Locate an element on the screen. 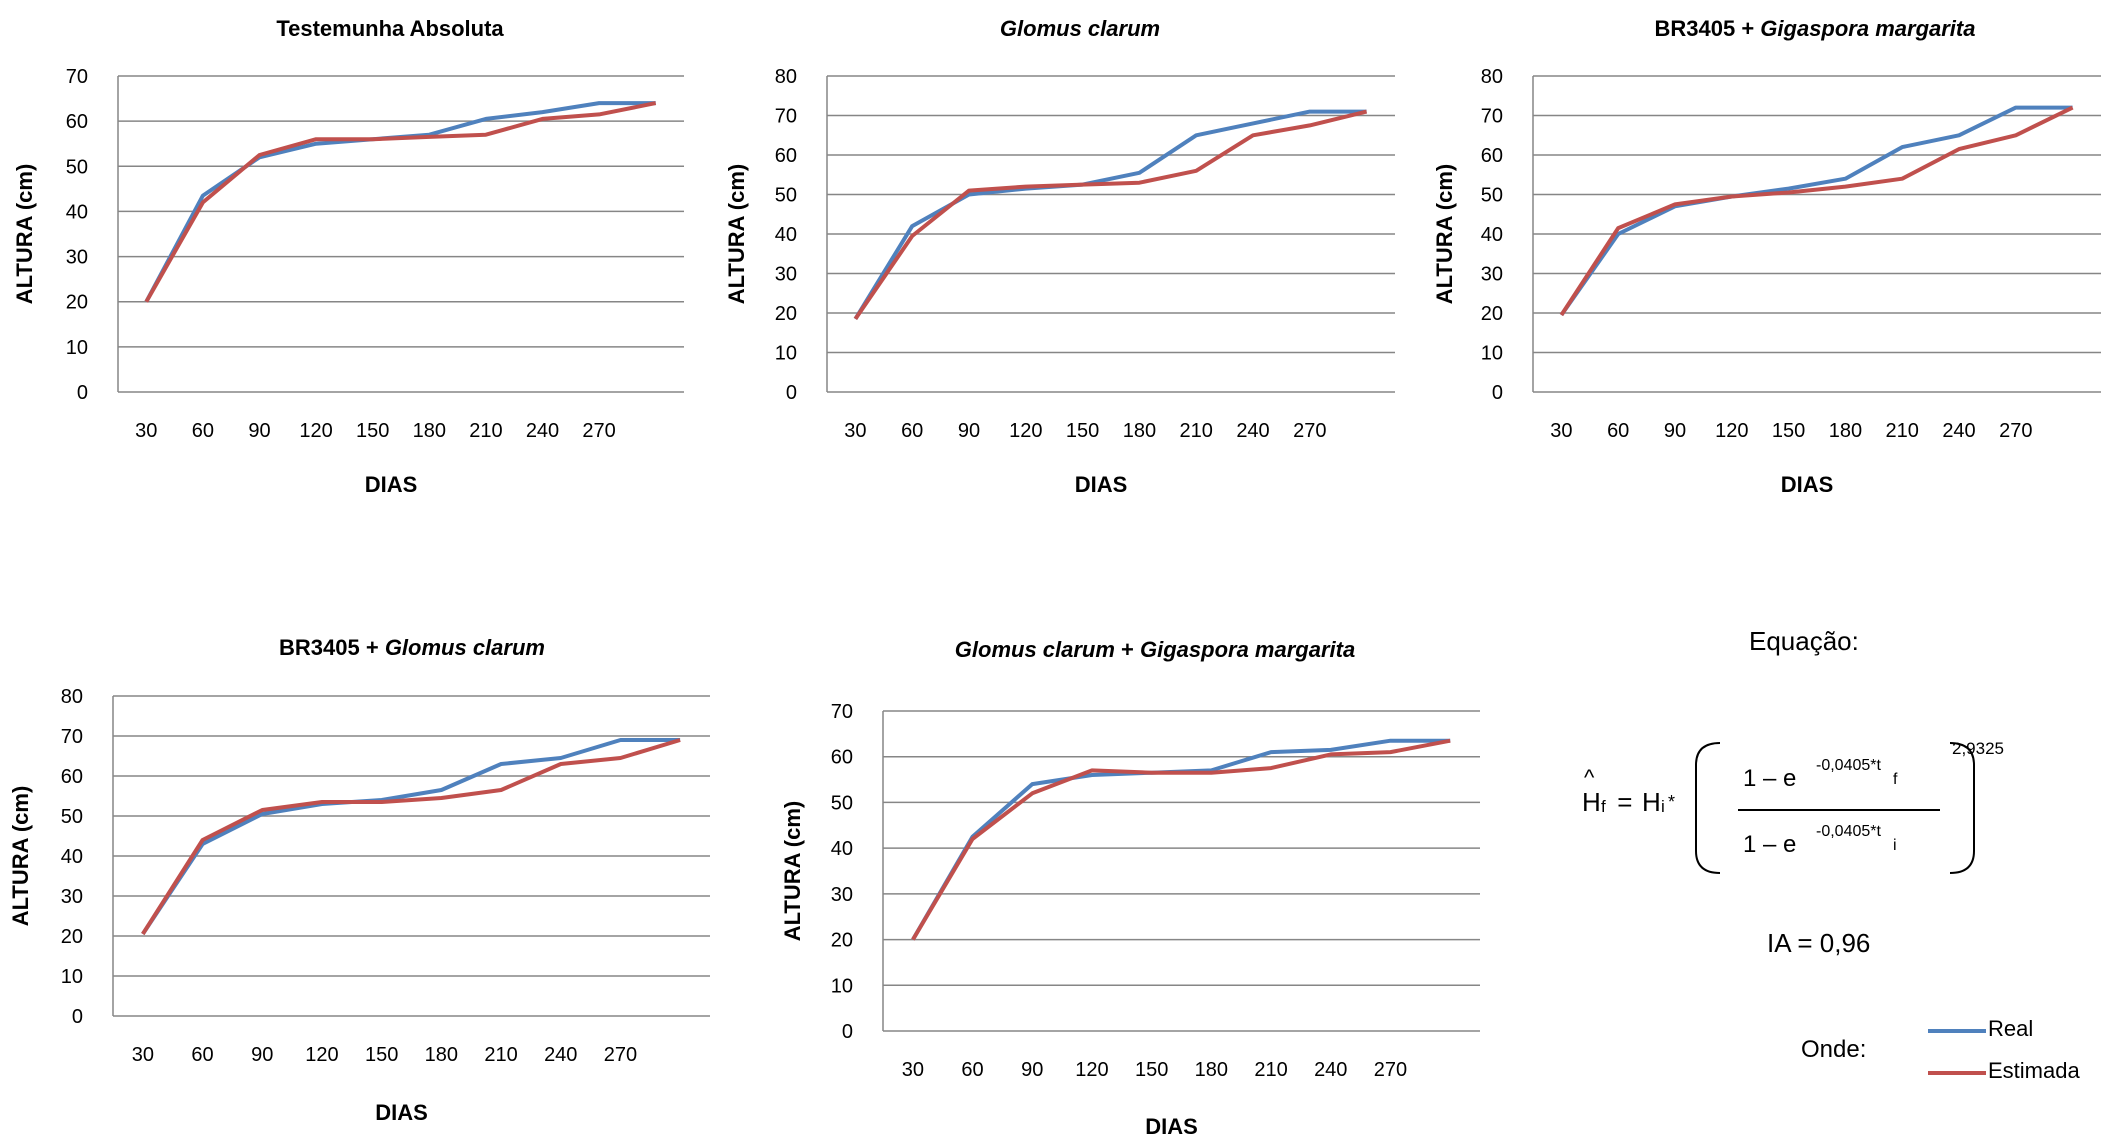 Image resolution: width=2120 pixels, height=1138 pixels. hat-symbol: ^ is located at coordinates (1589, 777).